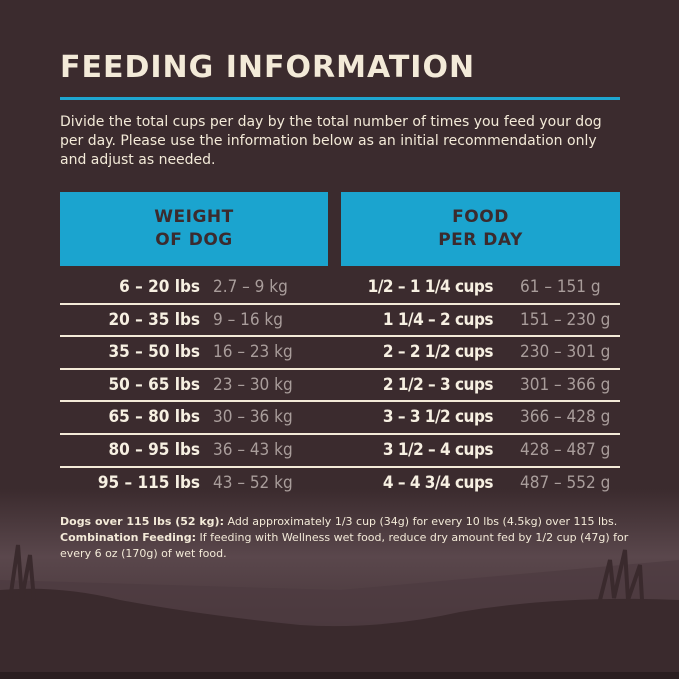 Image resolution: width=679 pixels, height=679 pixels. Describe the element at coordinates (253, 352) in the screenshot. I see `cell-kg: 16 – 23 kg` at that location.